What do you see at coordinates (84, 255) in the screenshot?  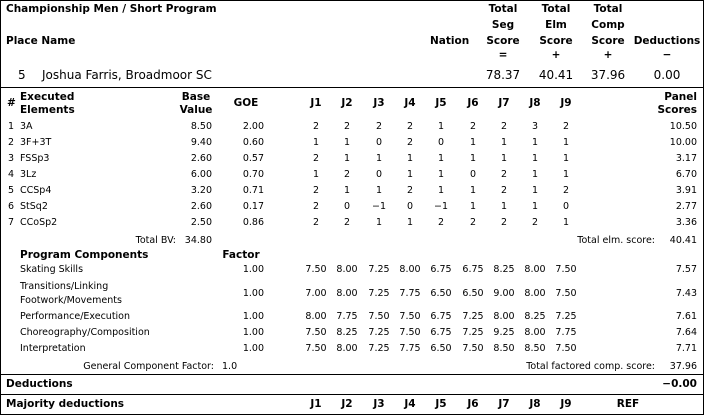 I see `components-header: Program Components` at bounding box center [84, 255].